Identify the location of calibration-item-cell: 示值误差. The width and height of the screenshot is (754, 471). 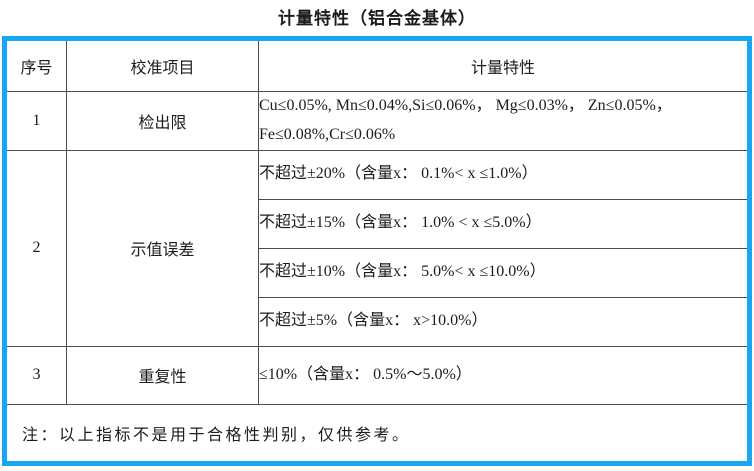
(162, 248).